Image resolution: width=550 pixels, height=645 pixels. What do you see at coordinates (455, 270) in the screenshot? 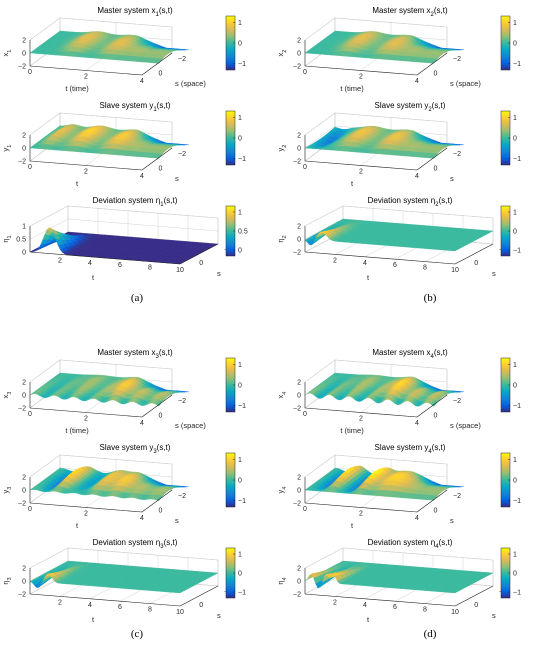
I see `t-tick-label: 10` at bounding box center [455, 270].